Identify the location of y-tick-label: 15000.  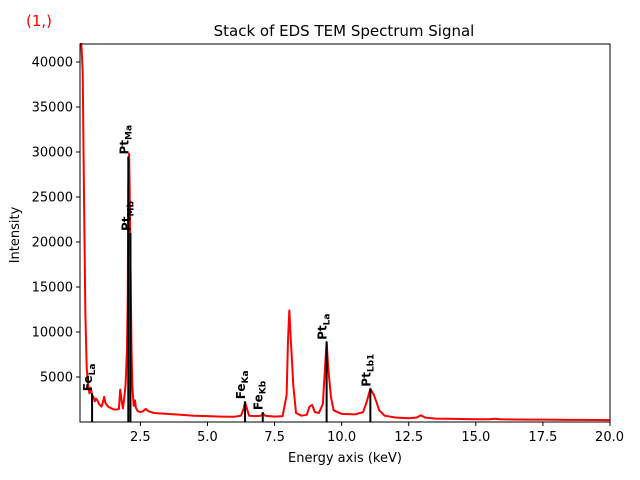
(52, 288).